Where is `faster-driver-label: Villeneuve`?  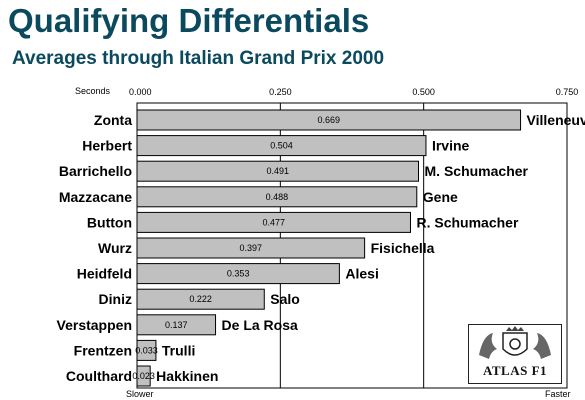 faster-driver-label: Villeneuve is located at coordinates (556, 120).